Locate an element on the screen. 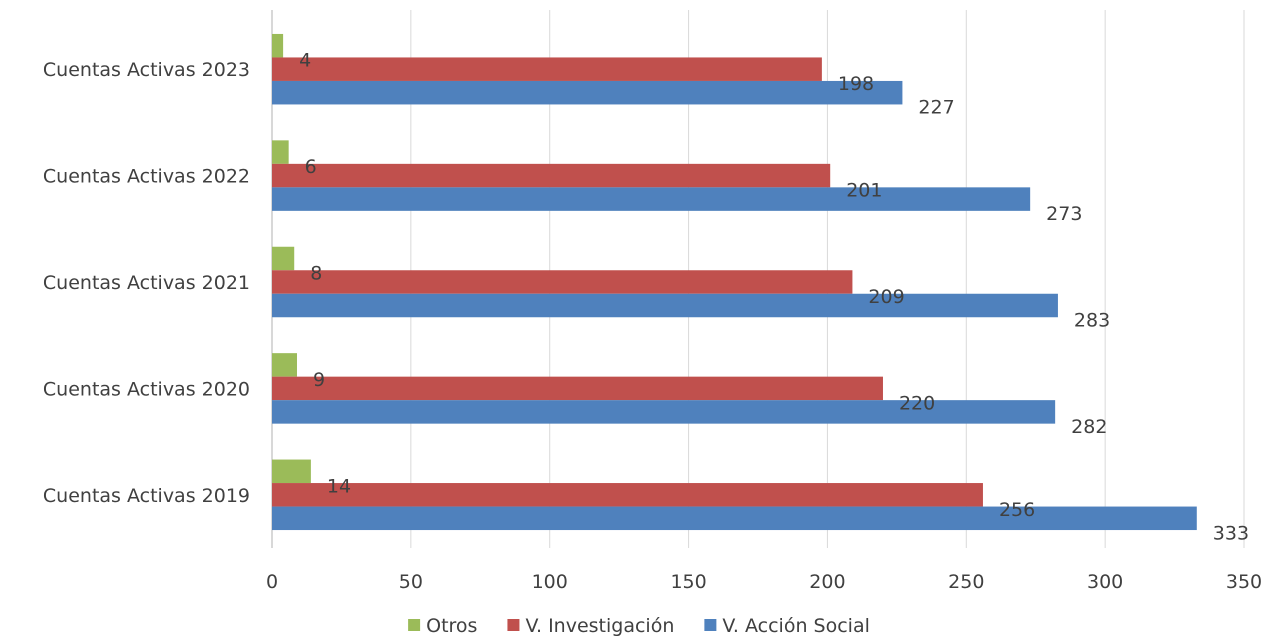 This screenshot has height=643, width=1278. data-label: 256 is located at coordinates (1017, 510).